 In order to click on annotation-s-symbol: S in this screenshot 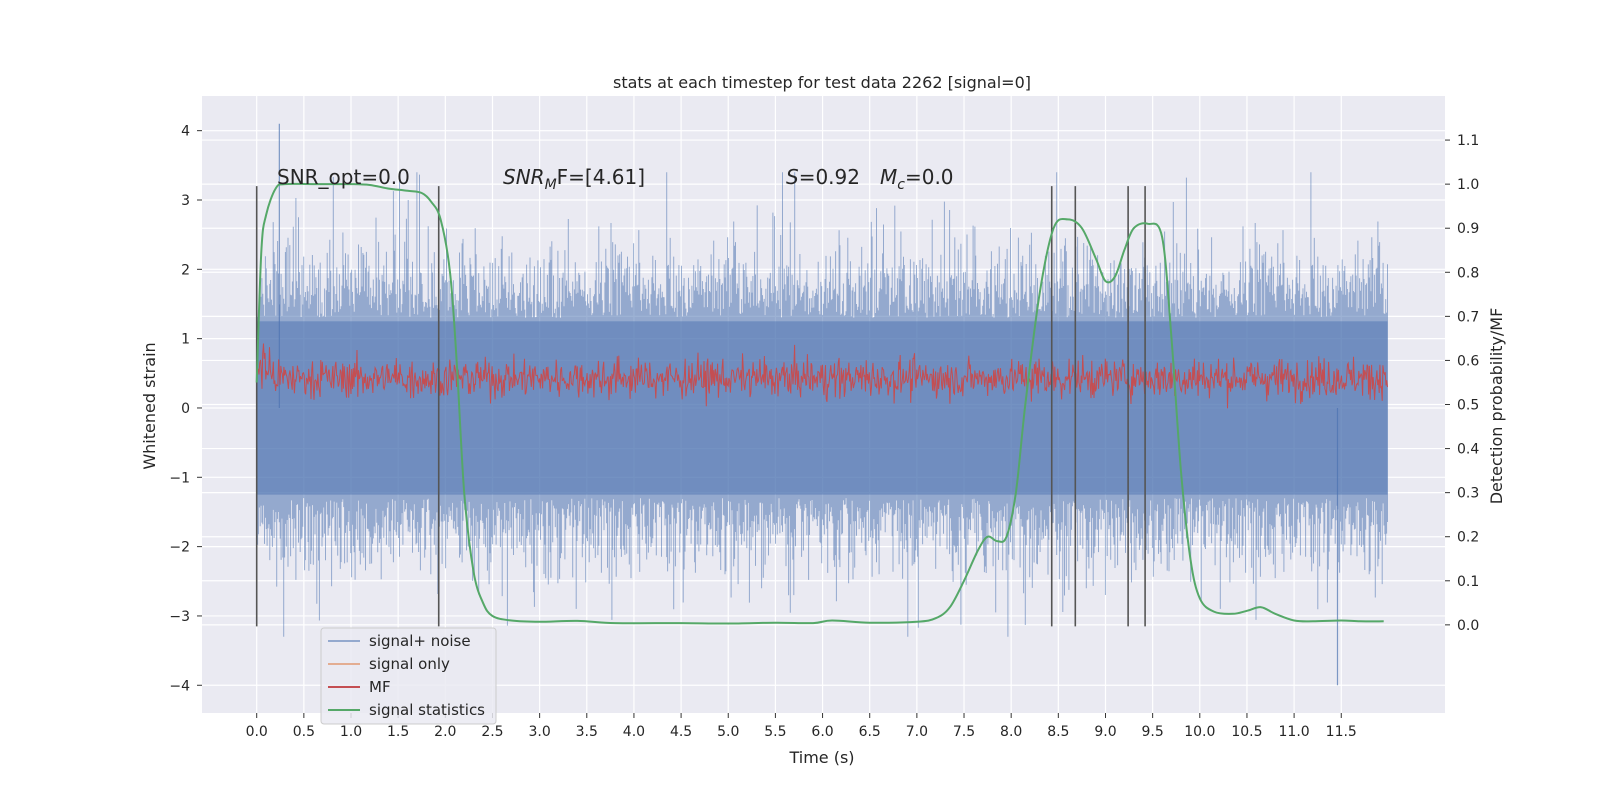, I will do `click(792, 177)`.